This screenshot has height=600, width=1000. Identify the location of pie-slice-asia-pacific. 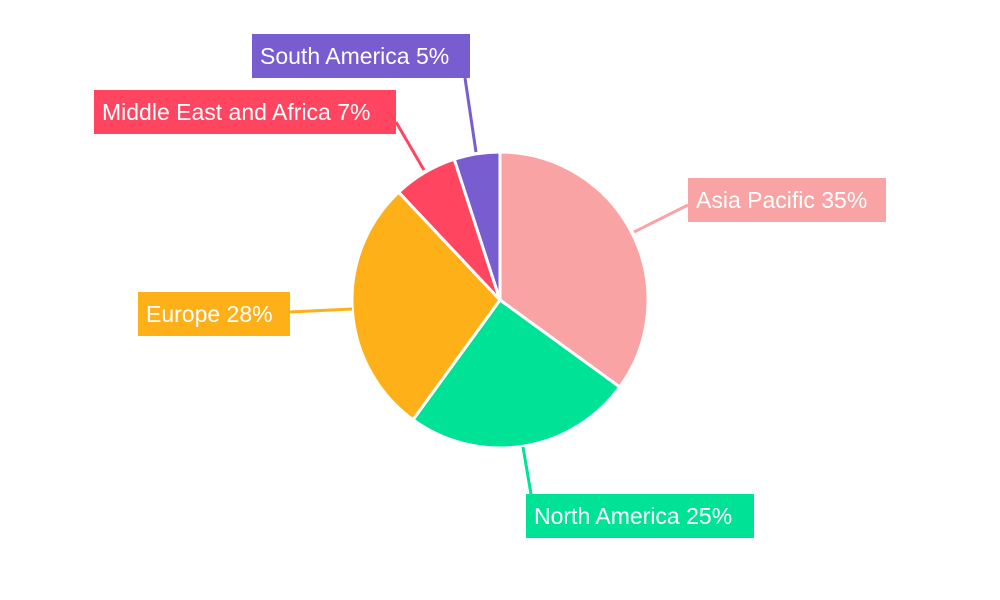
(574, 270).